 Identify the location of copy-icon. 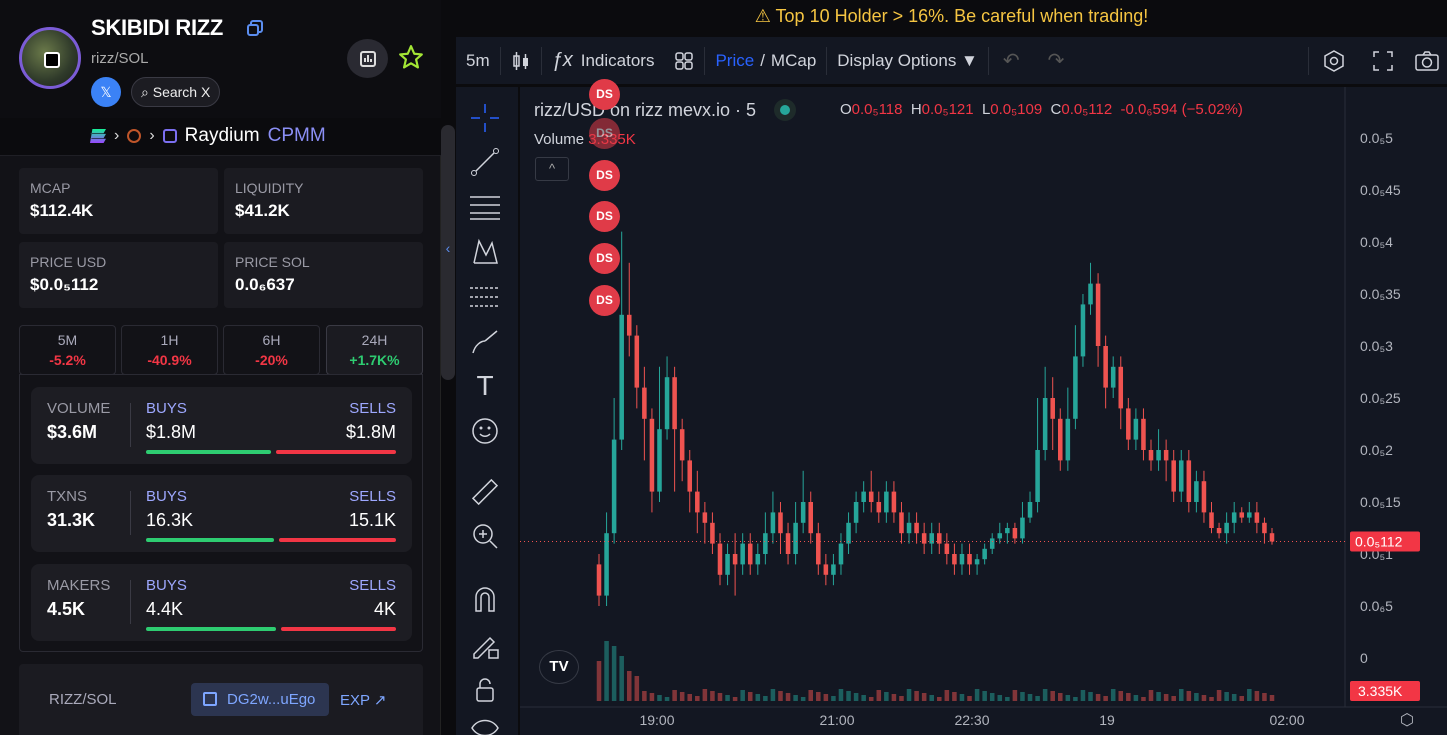
(255, 28).